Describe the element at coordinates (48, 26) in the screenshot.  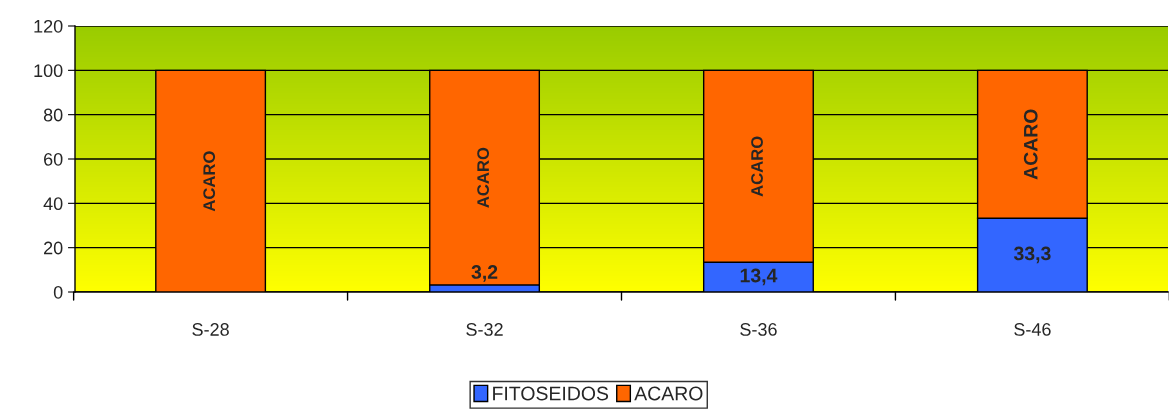
I see `y-tick-label: 120` at that location.